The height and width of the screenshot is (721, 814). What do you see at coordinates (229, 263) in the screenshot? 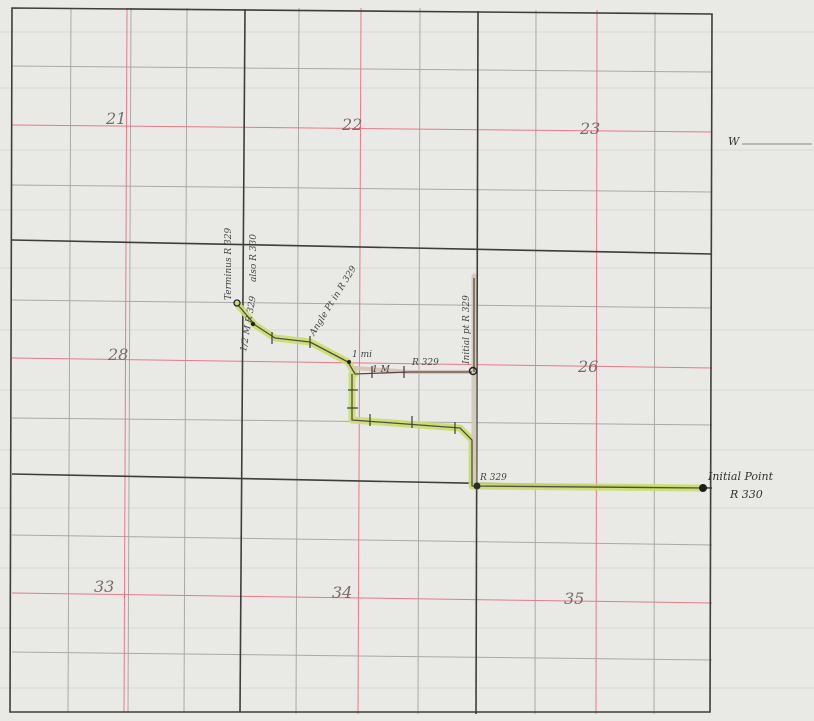
I see `terminus-label: Terminus R 329` at bounding box center [229, 263].